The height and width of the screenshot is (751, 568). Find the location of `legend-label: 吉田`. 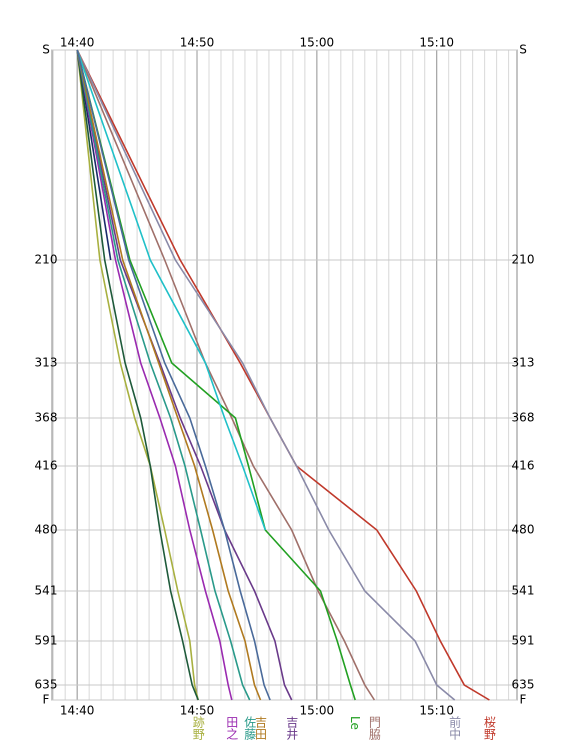

legend-label: 吉田 is located at coordinates (261, 728).